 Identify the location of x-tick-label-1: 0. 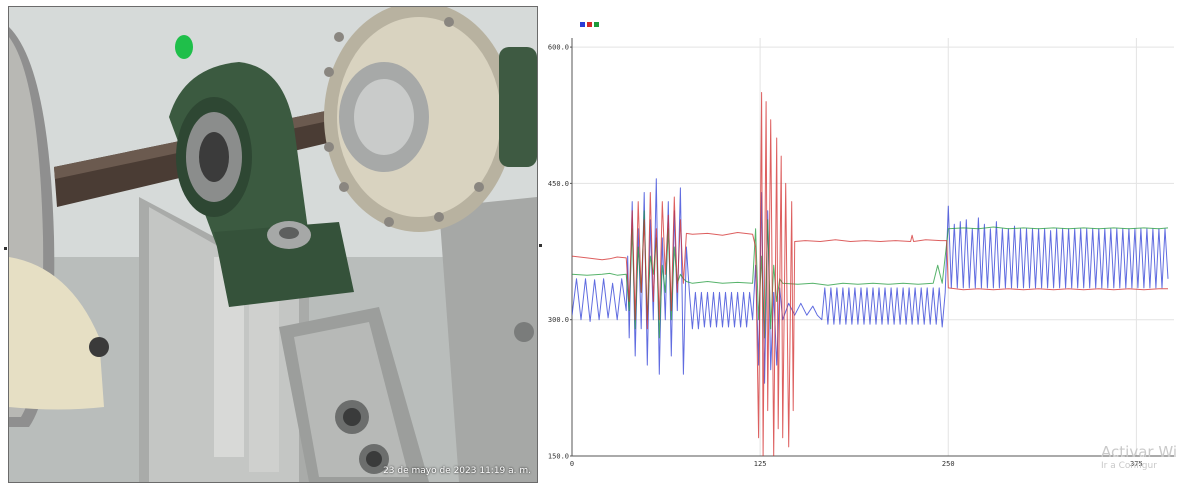
(572, 464).